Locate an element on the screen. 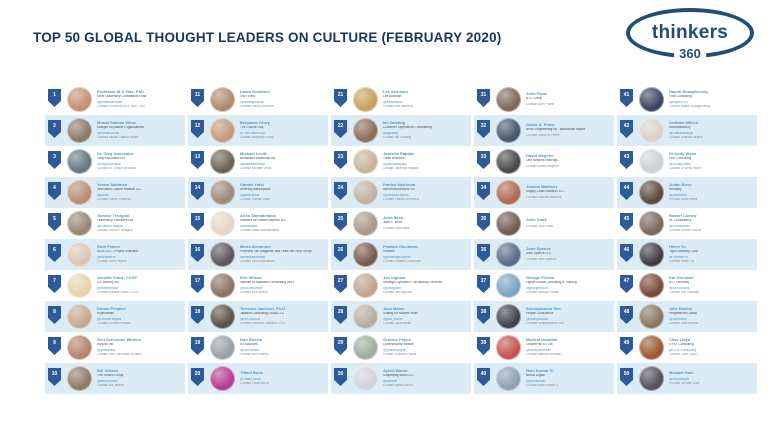 This screenshot has width=768, height=432. leader-twitter-handle: @georgefirican is located at coordinates (537, 289).